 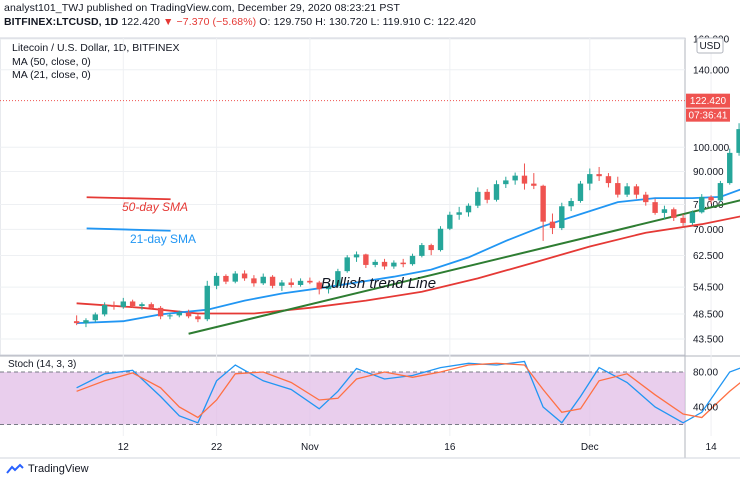 I want to click on last-price-box, so click(x=708, y=100).